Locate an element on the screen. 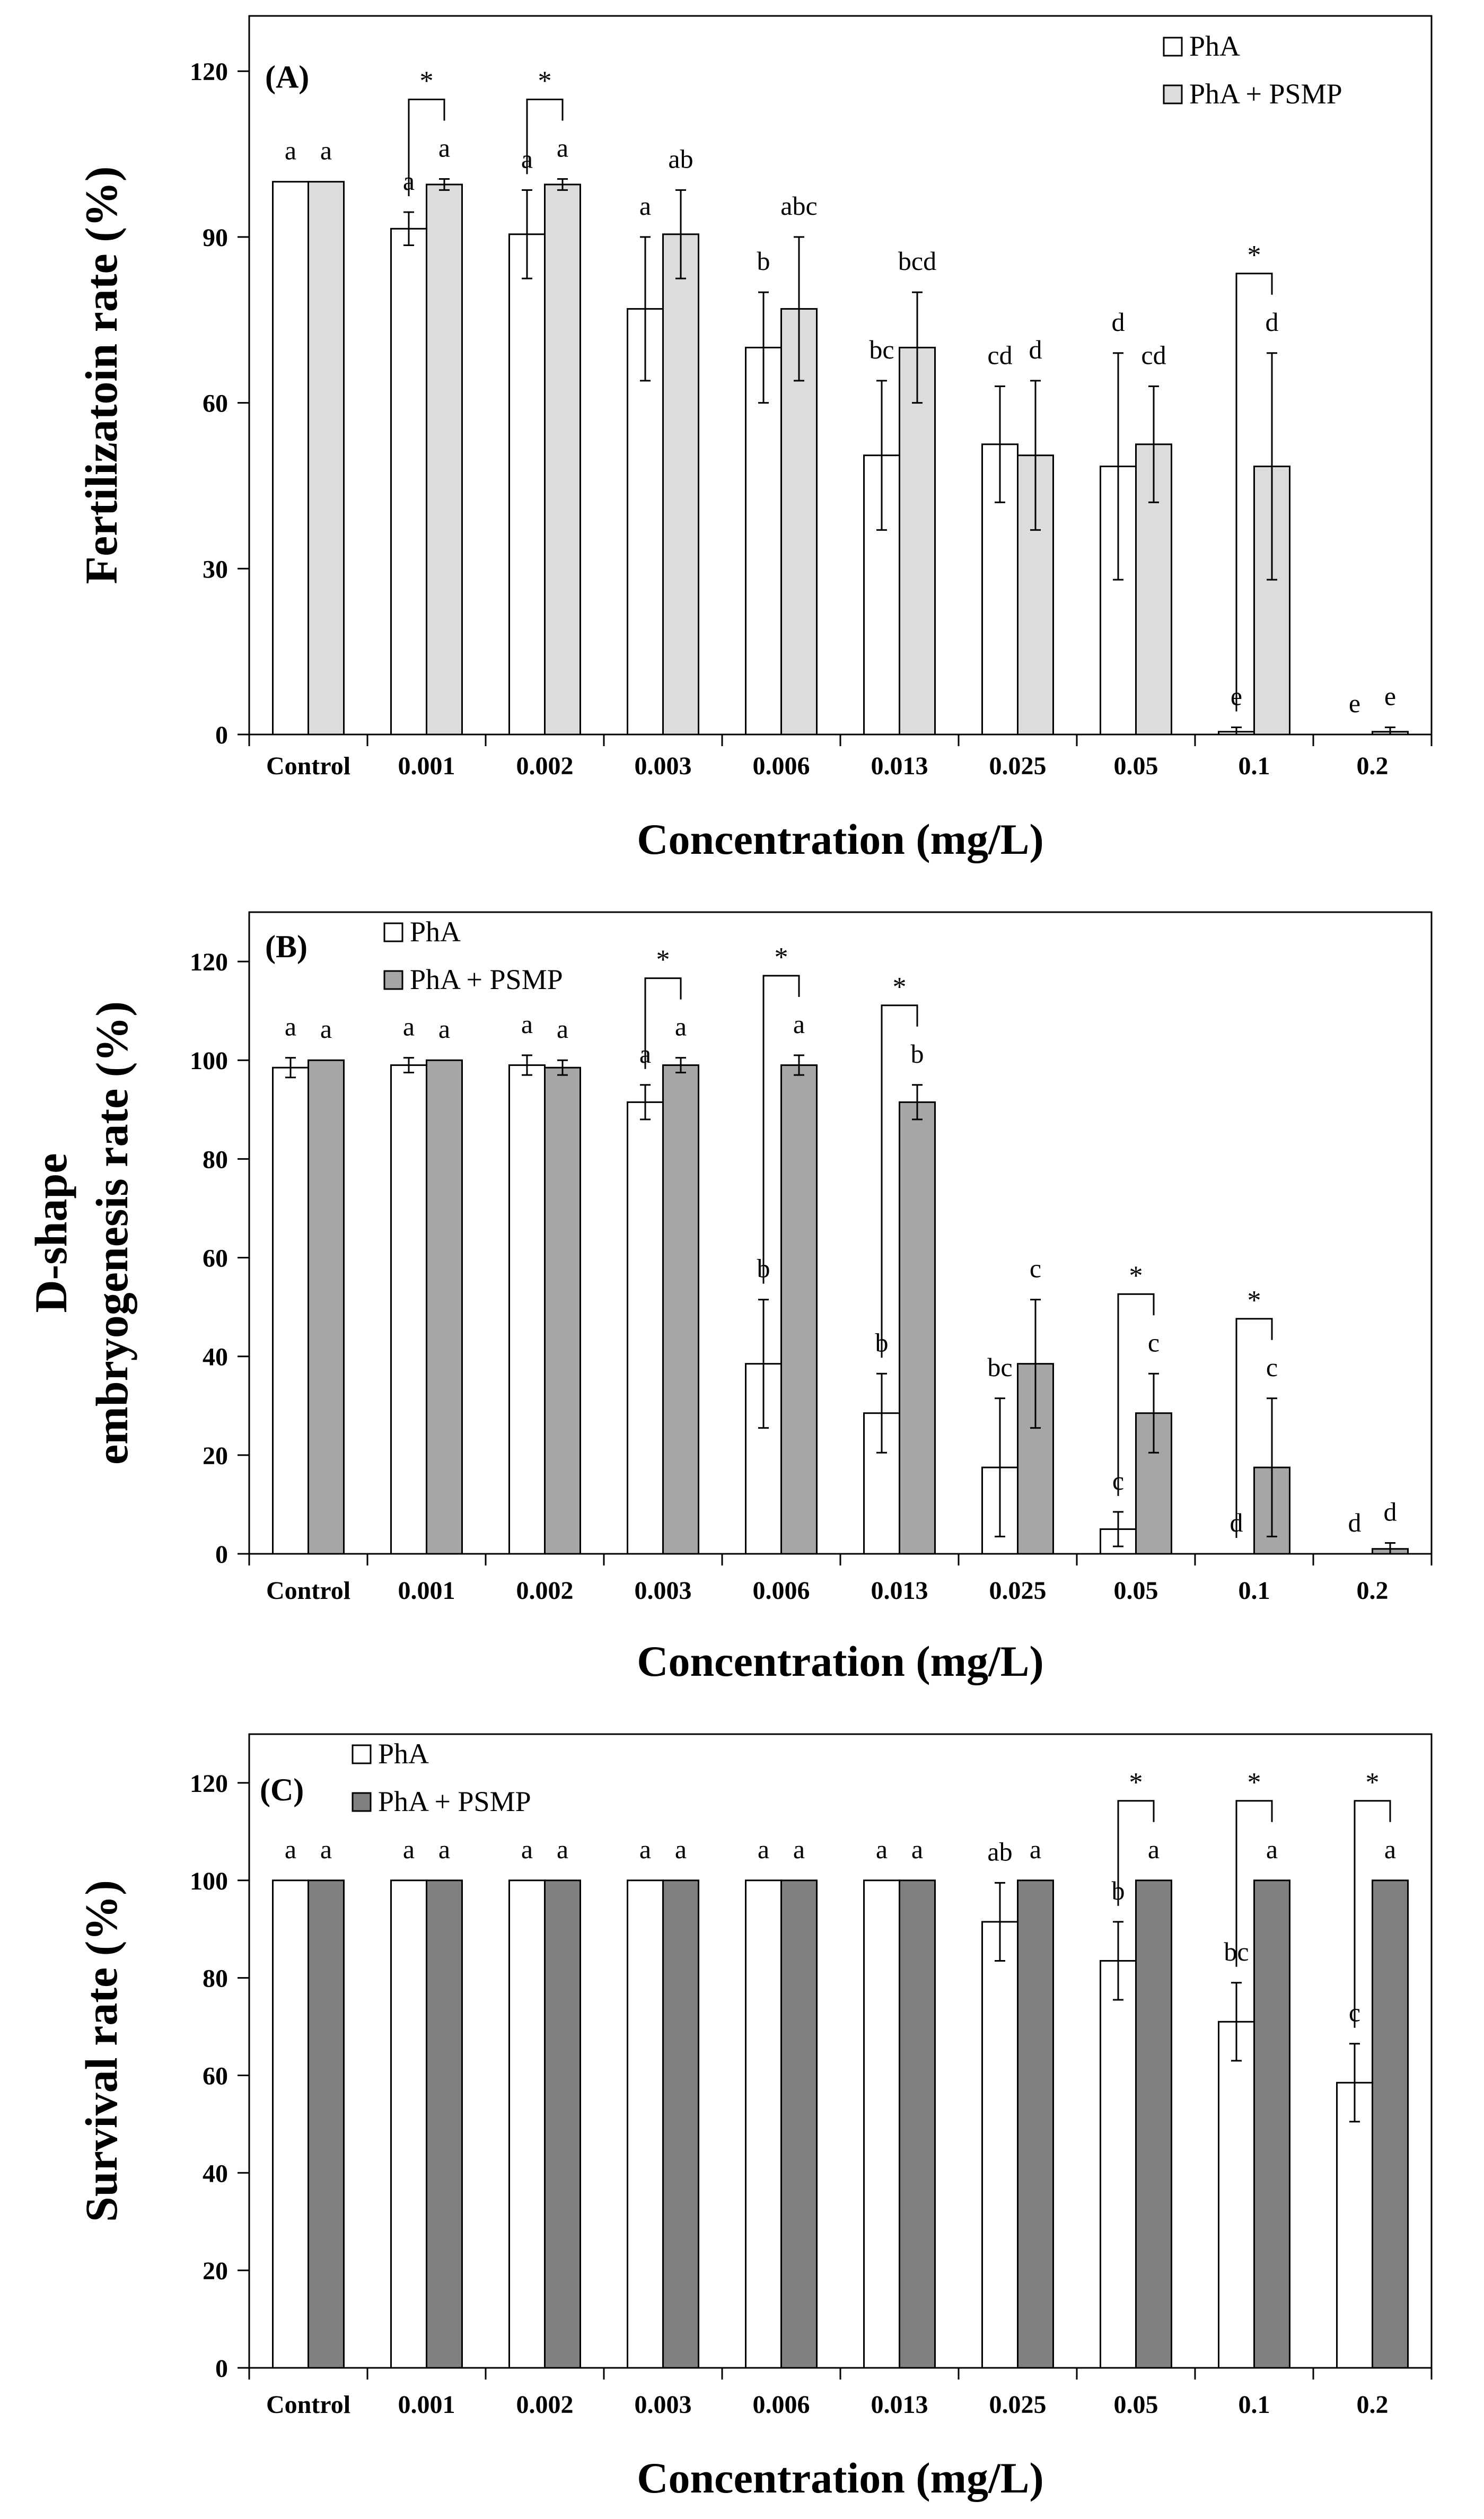 This screenshot has width=1484, height=2519. y-axis-label: D-shape is located at coordinates (51, 1233).